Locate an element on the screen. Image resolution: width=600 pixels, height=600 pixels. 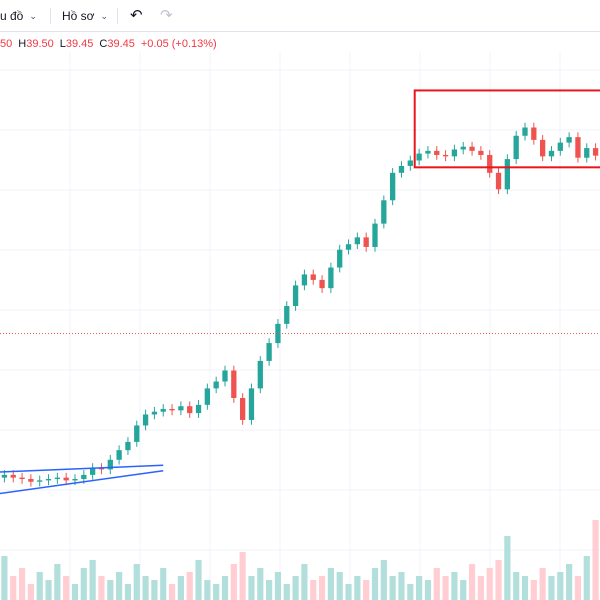
legend-high: 39.50 is located at coordinates (40, 44).